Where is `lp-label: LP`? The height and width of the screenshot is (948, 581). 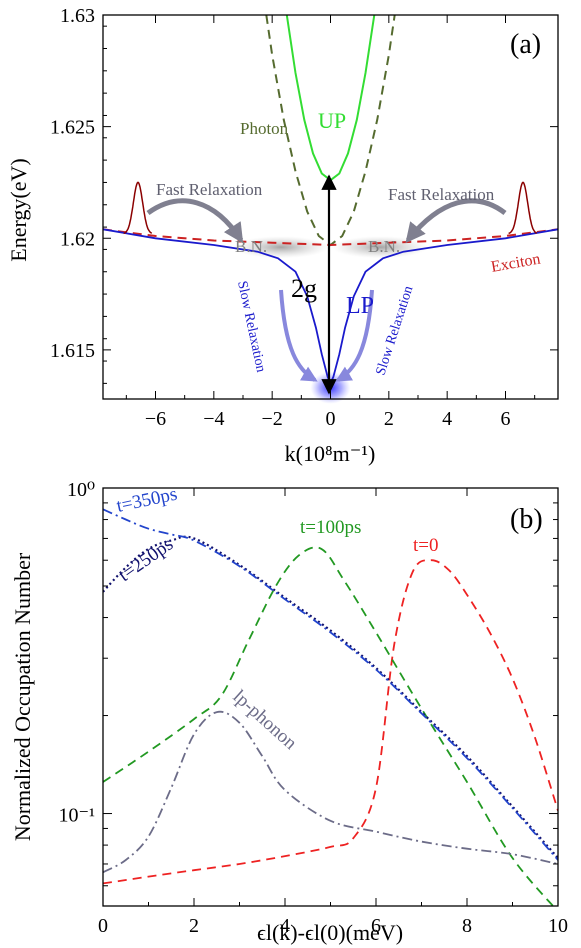 lp-label: LP is located at coordinates (360, 306).